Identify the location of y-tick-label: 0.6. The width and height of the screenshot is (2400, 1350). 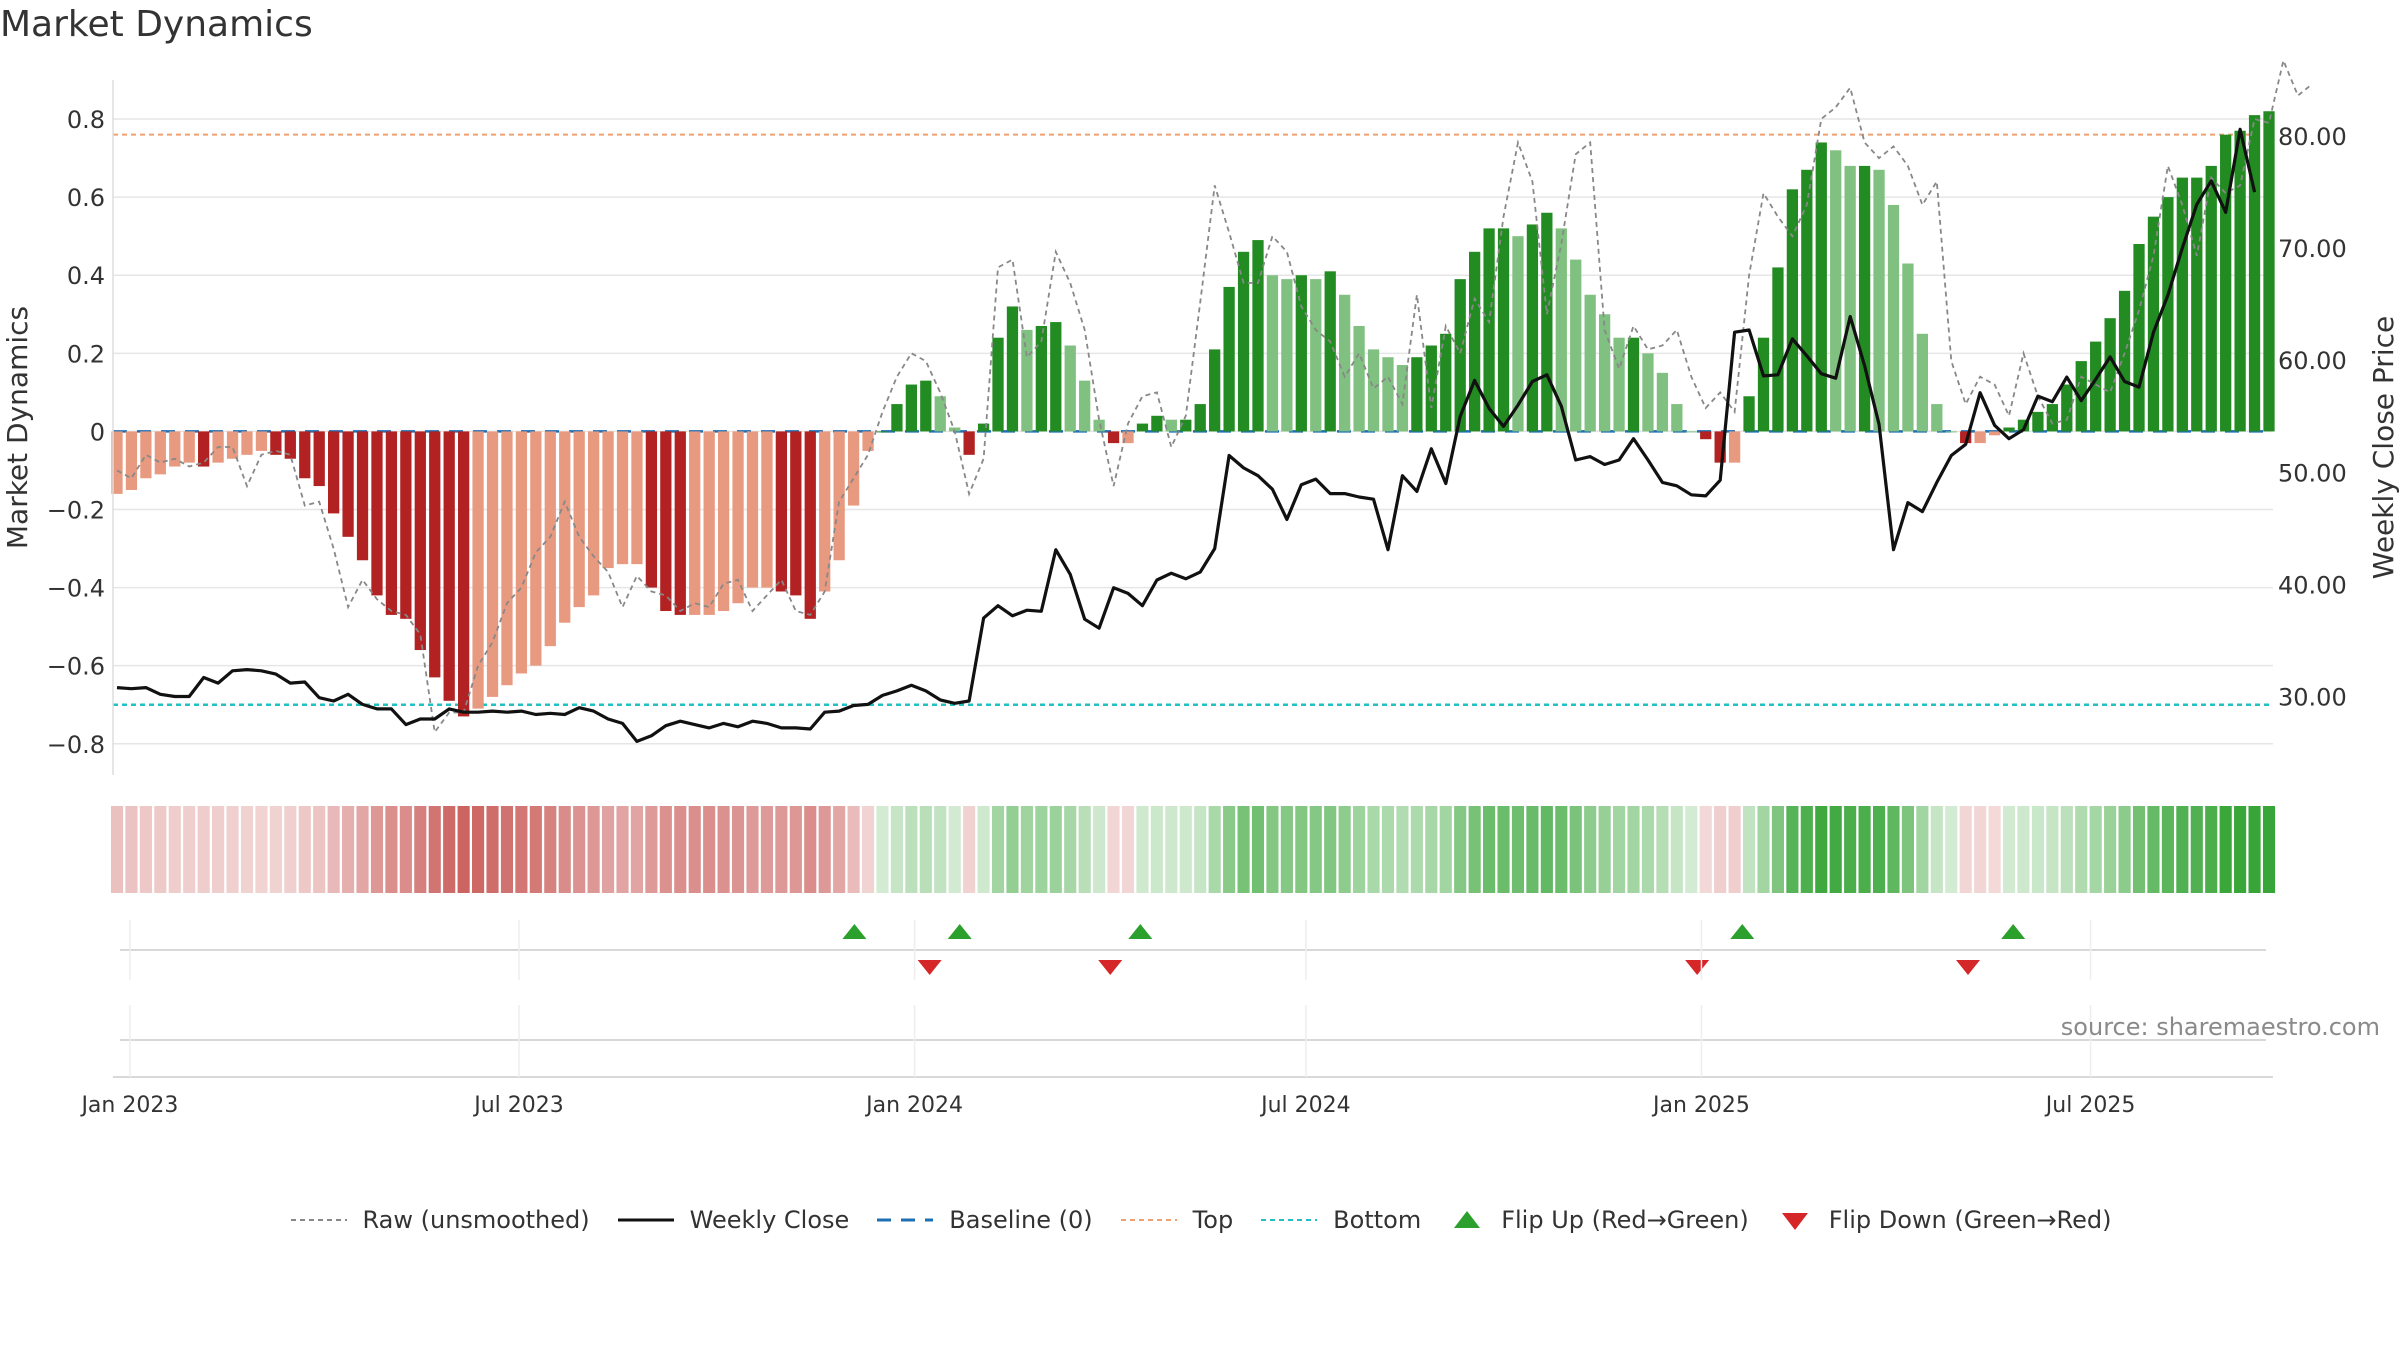
(86, 198).